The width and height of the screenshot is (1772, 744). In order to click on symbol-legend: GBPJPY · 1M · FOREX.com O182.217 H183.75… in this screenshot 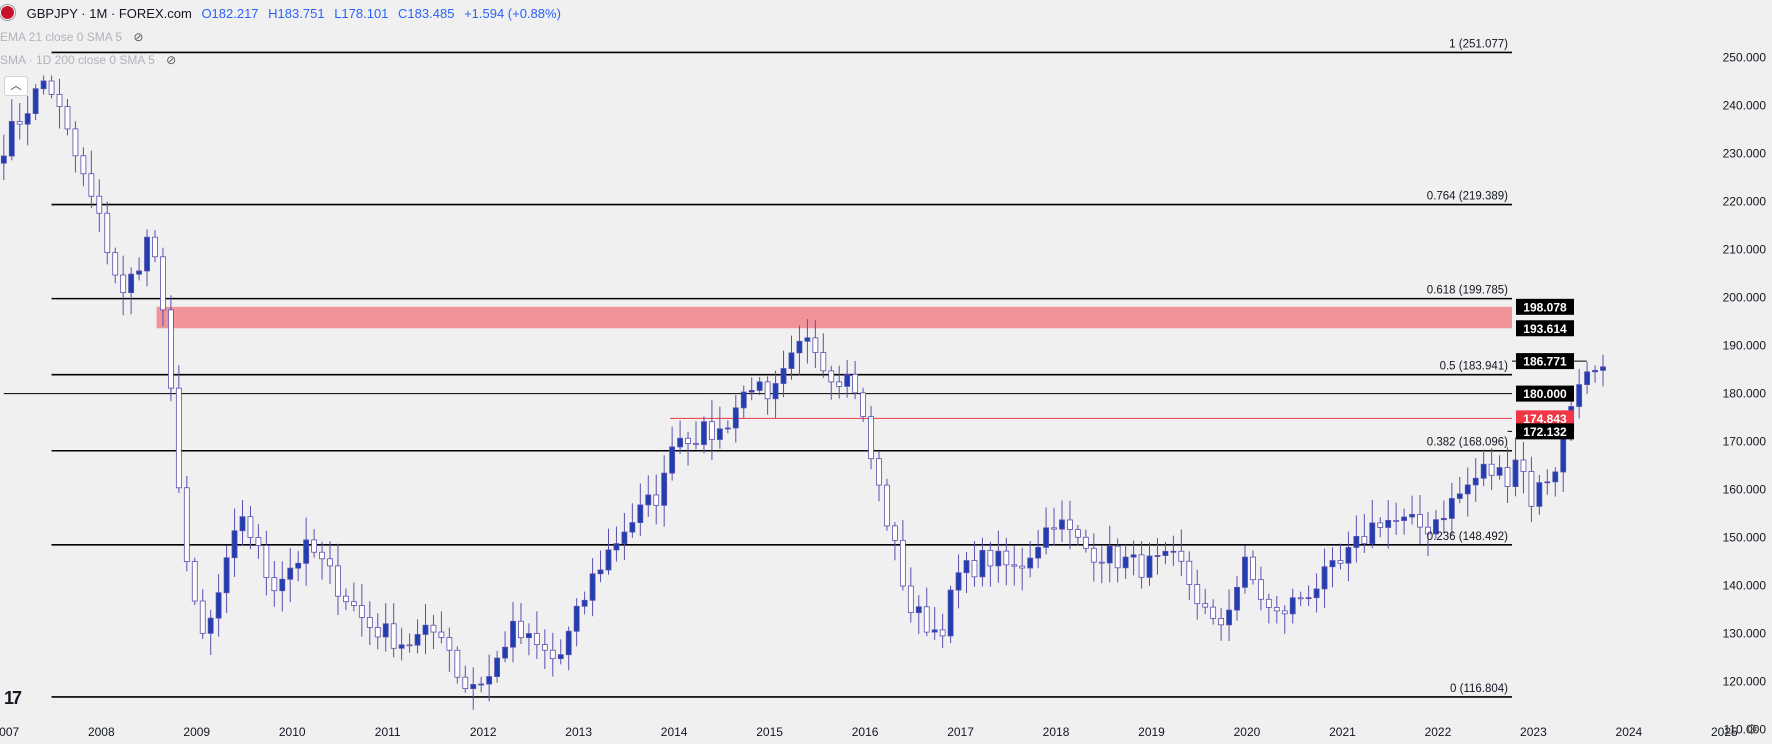, I will do `click(280, 13)`.